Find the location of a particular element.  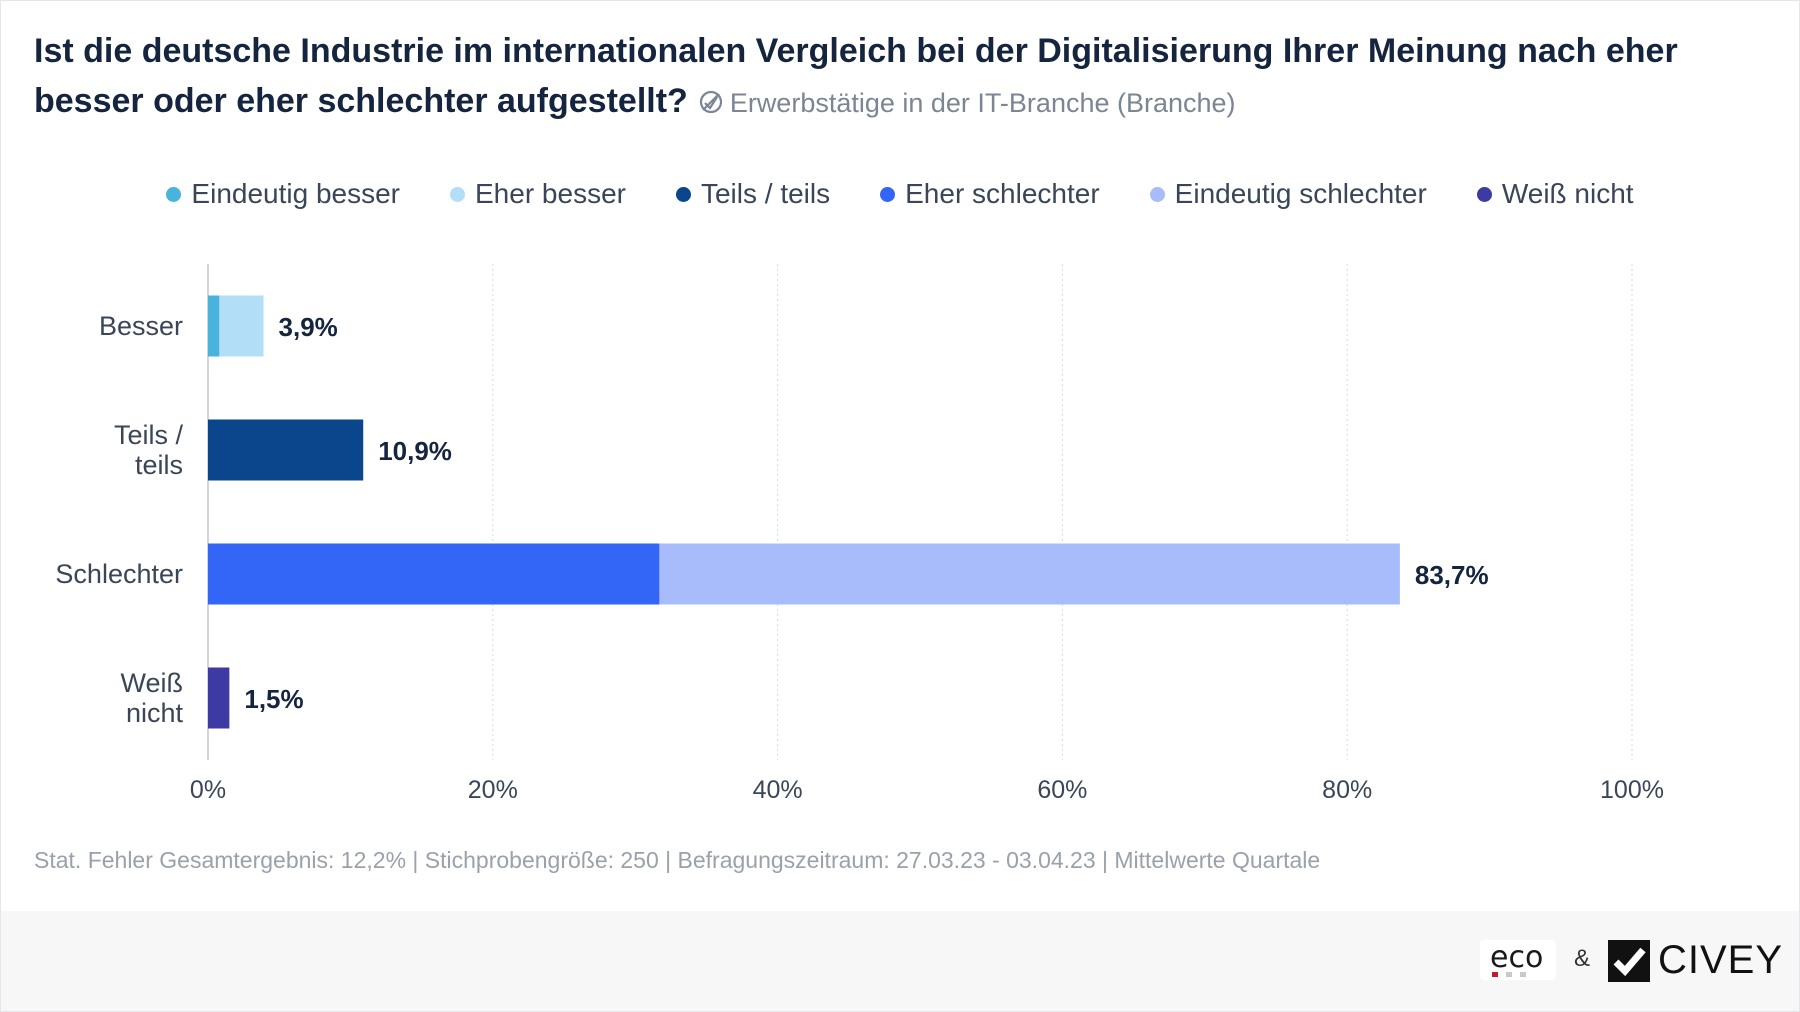

category-label: Schlechter is located at coordinates (119, 574).